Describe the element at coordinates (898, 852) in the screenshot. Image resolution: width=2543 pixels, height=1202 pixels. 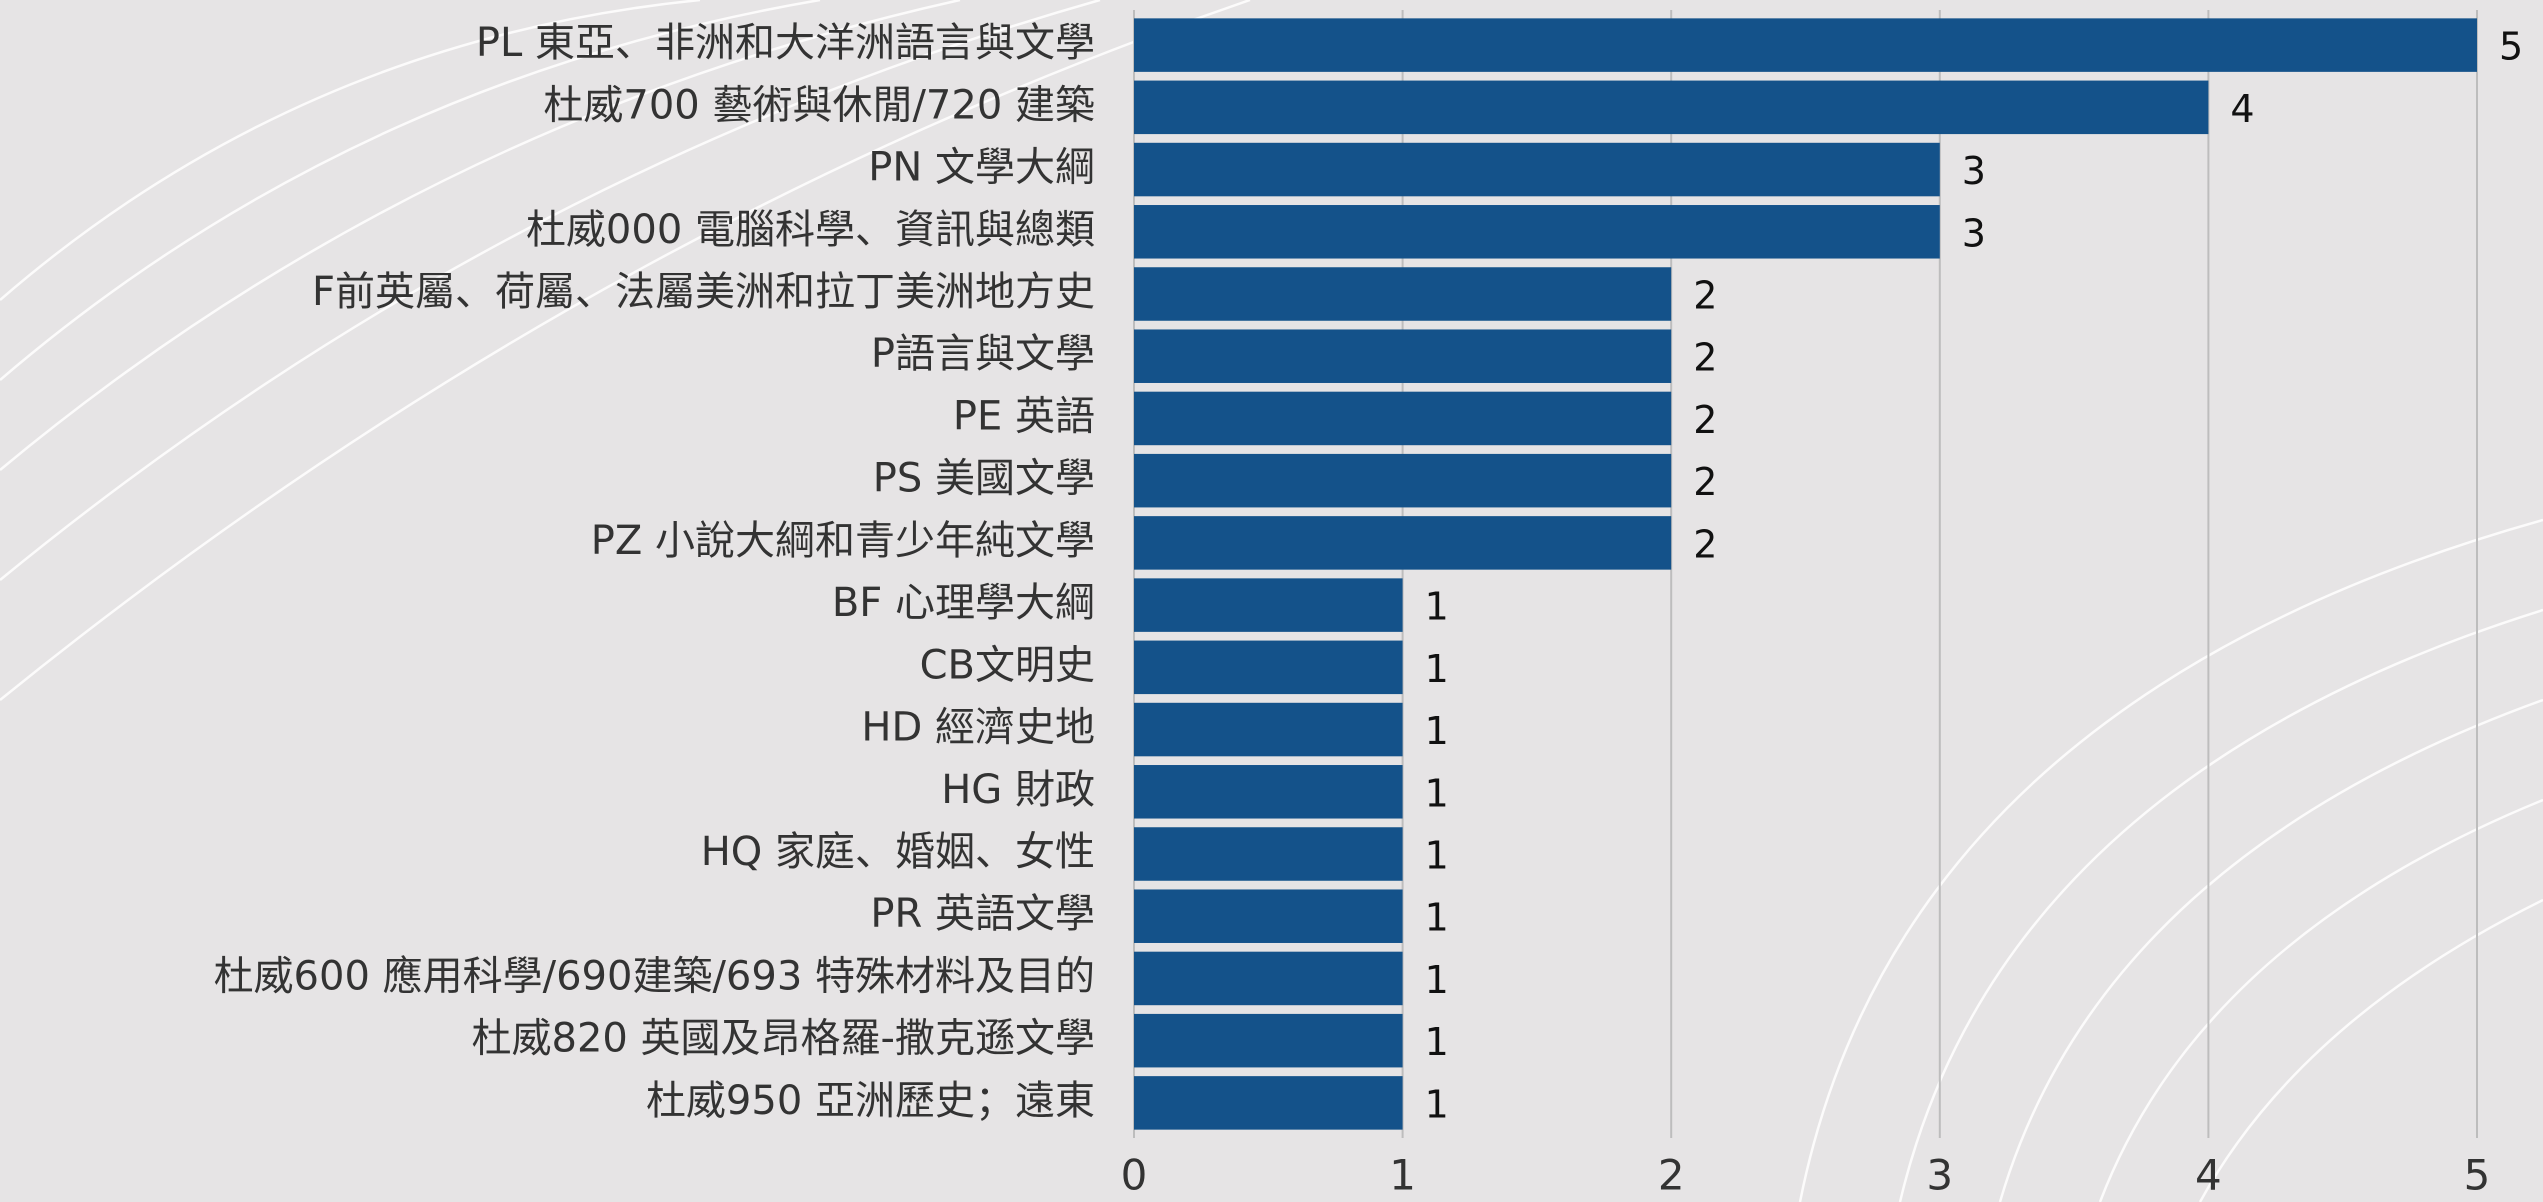
I see `y-tick-label: HQ 家庭、婚姻、女性` at that location.